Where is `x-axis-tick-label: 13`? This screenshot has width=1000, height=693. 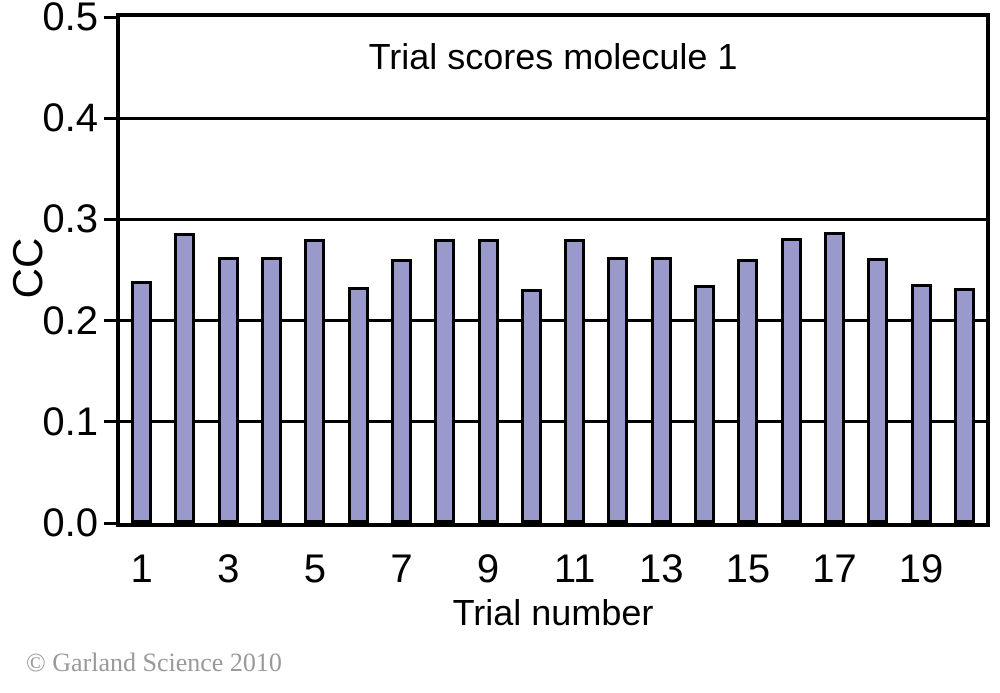
x-axis-tick-label: 13 is located at coordinates (661, 569).